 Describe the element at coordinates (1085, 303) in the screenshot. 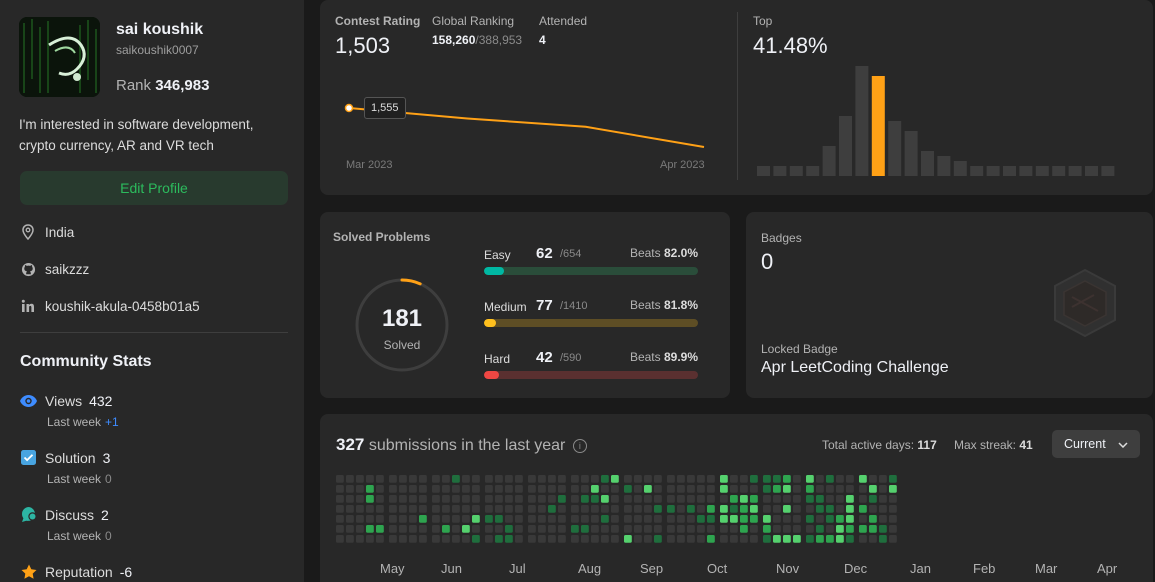

I see `locked-badge-icon` at that location.